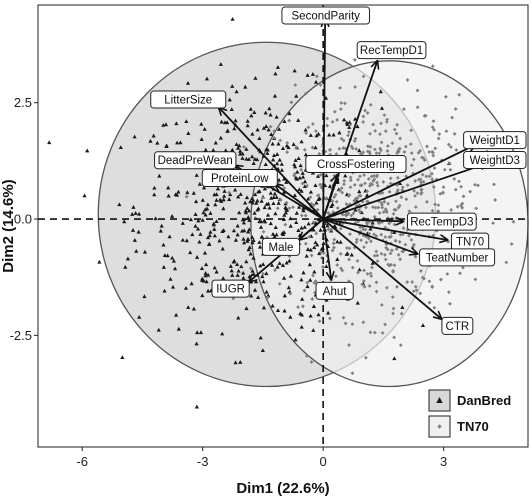  Describe the element at coordinates (281, 246) in the screenshot. I see `variable-label-box-male` at that location.